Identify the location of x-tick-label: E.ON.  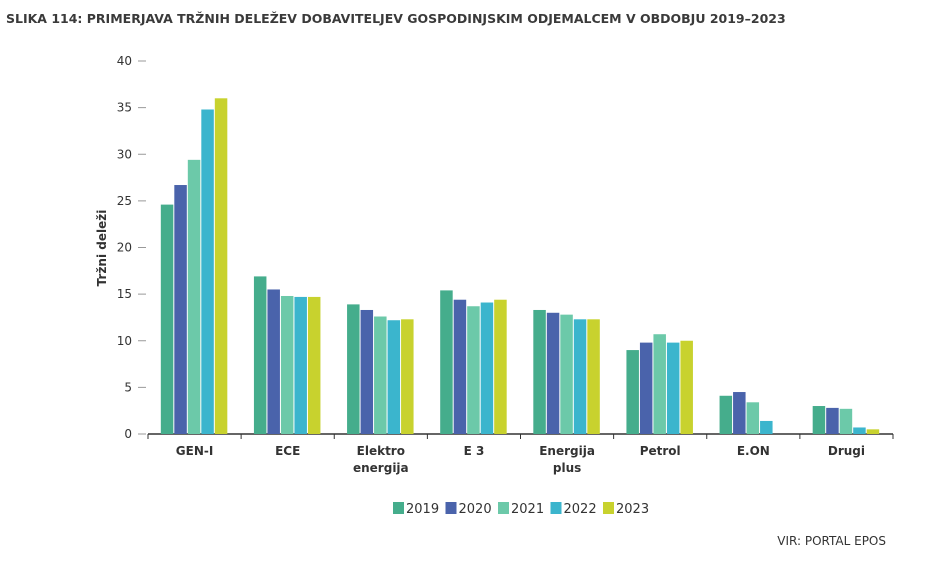
(753, 451).